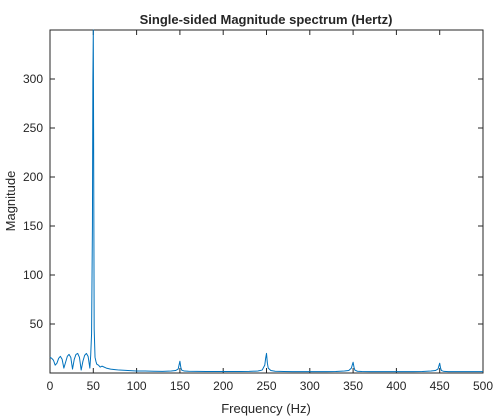 The image size is (498, 420). Describe the element at coordinates (33, 275) in the screenshot. I see `y-tick-label: 100` at that location.